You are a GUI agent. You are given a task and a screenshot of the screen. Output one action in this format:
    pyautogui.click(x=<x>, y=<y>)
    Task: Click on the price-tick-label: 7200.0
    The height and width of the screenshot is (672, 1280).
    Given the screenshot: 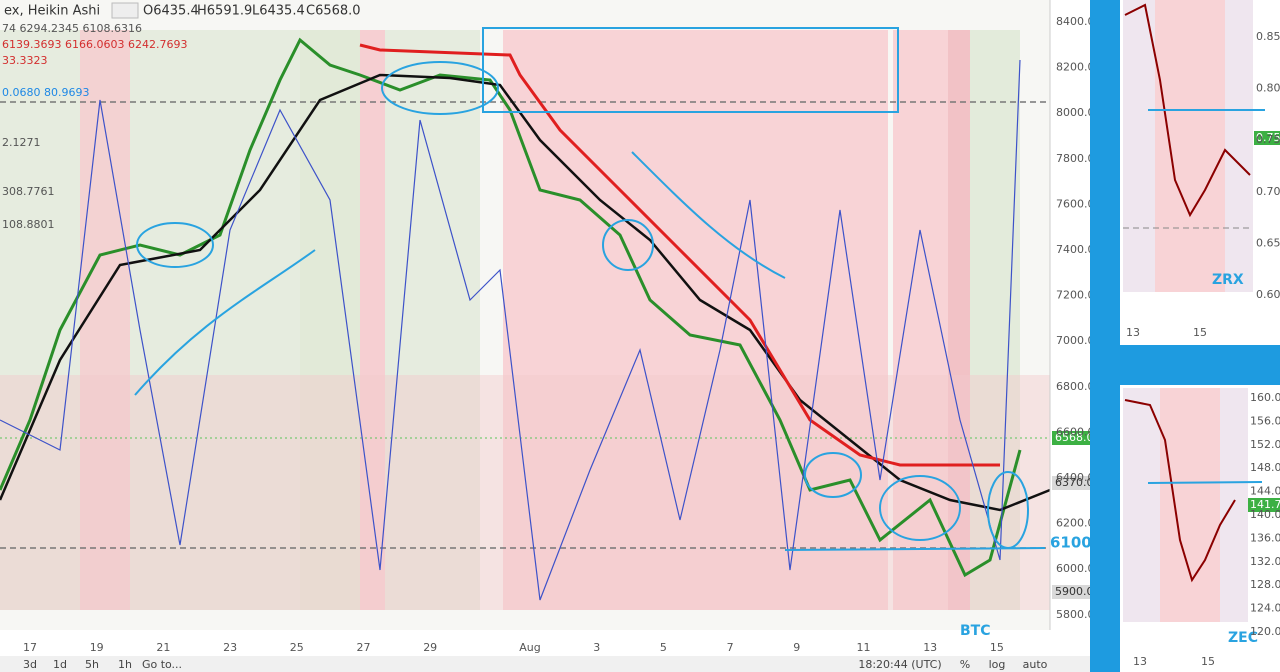 What is the action you would take?
    pyautogui.click(x=1075, y=295)
    